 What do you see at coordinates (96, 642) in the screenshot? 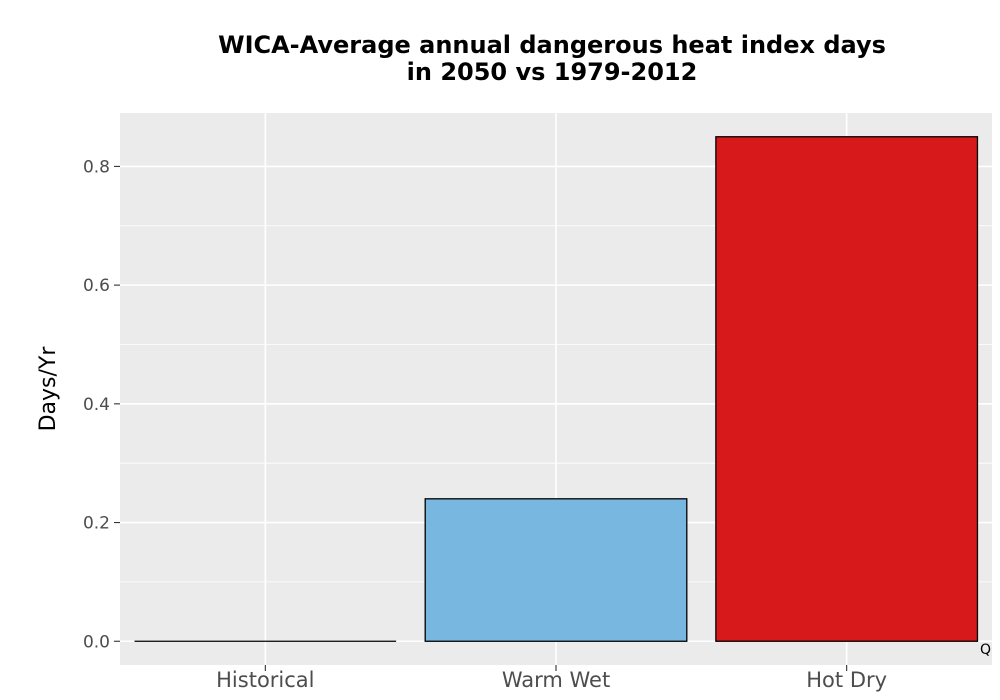
I see `y-tick-label: 0.0` at bounding box center [96, 642].